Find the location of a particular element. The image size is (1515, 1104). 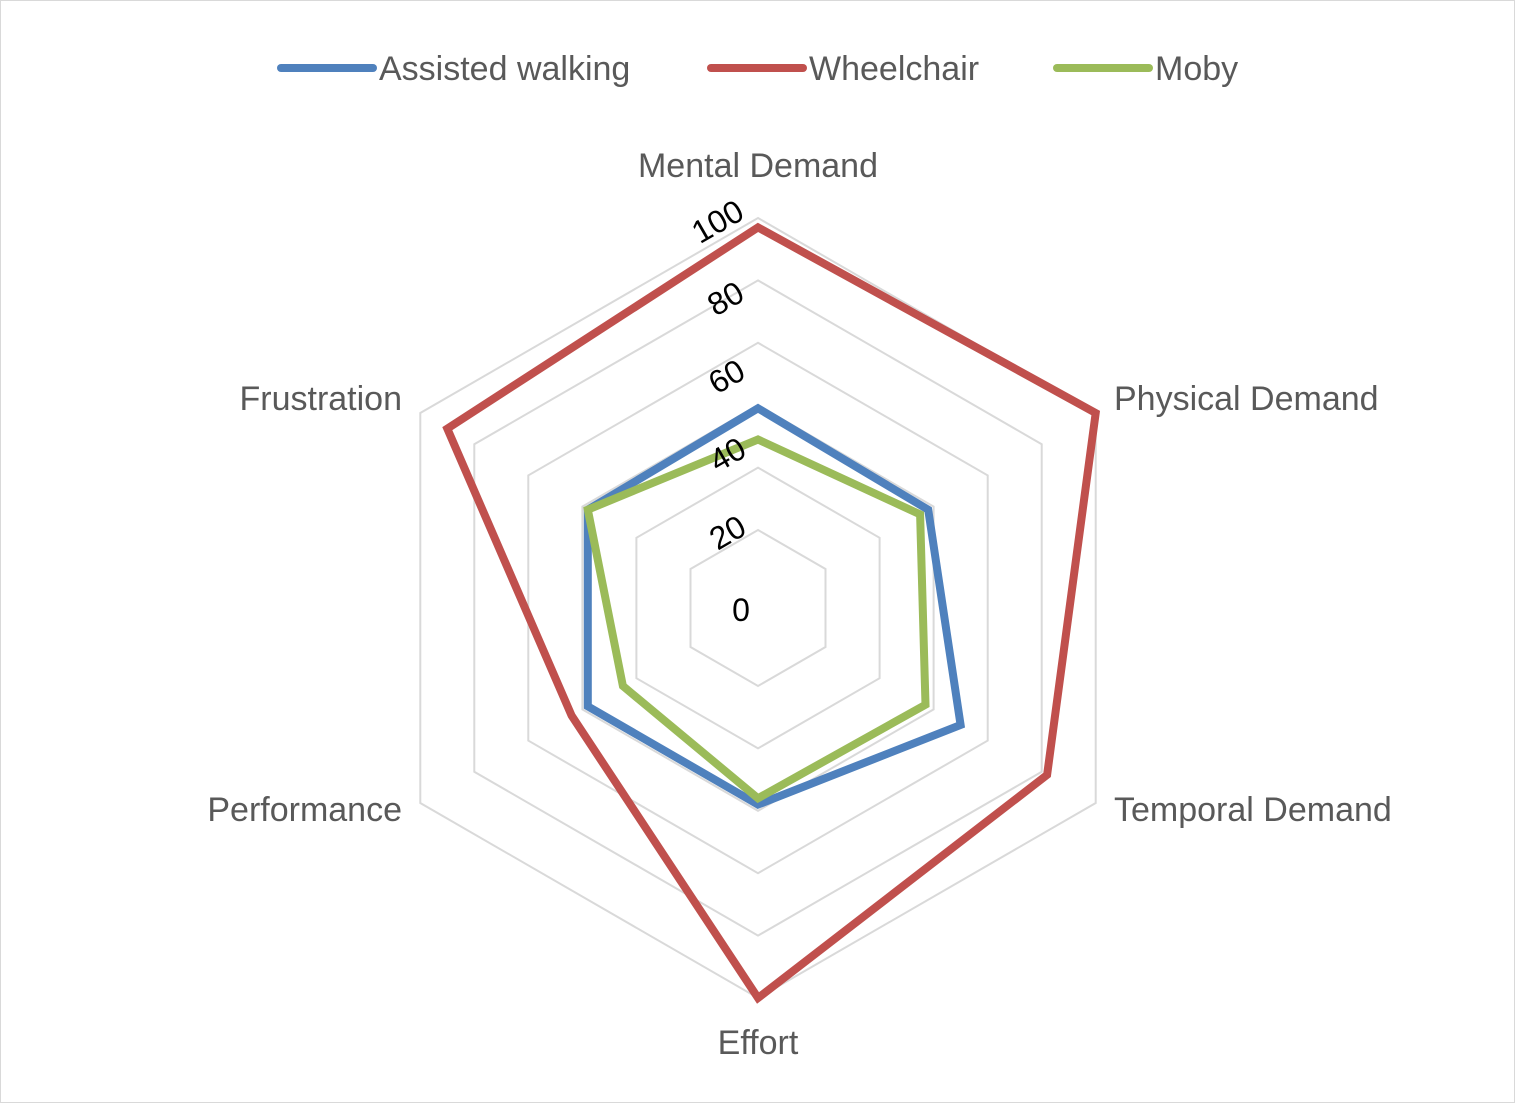

axis-label-physical-demand: Physical Demand is located at coordinates (1246, 399).